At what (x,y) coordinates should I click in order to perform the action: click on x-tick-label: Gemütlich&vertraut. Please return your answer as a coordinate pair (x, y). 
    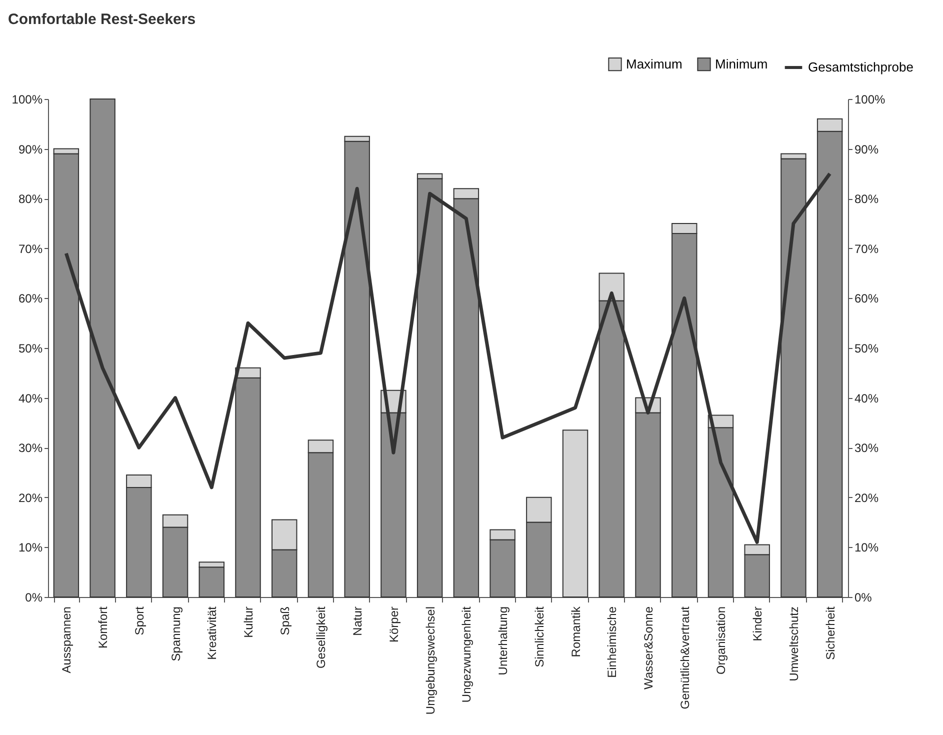
    Looking at the image, I should click on (685, 658).